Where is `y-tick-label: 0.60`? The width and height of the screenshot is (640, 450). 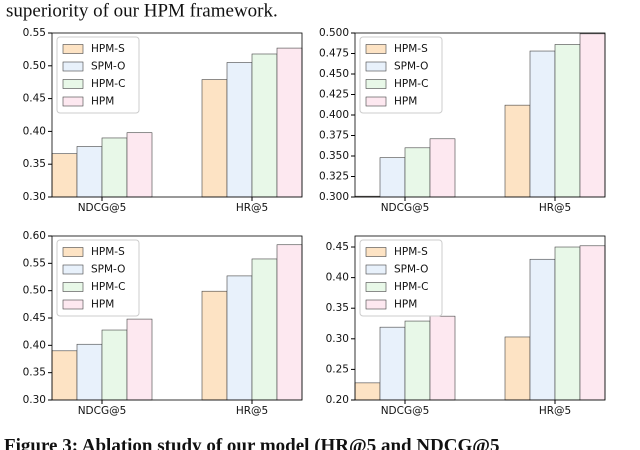 y-tick-label: 0.60 is located at coordinates (34, 236).